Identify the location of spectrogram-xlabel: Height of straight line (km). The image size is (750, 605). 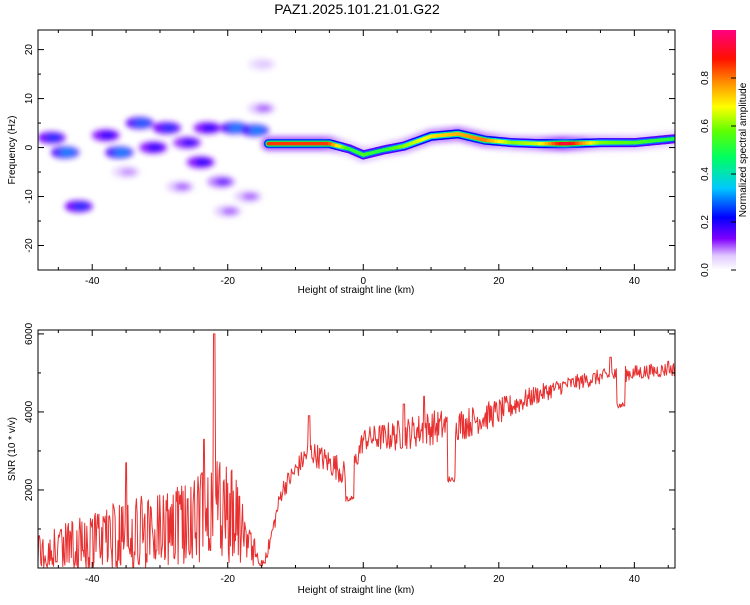
(356, 290).